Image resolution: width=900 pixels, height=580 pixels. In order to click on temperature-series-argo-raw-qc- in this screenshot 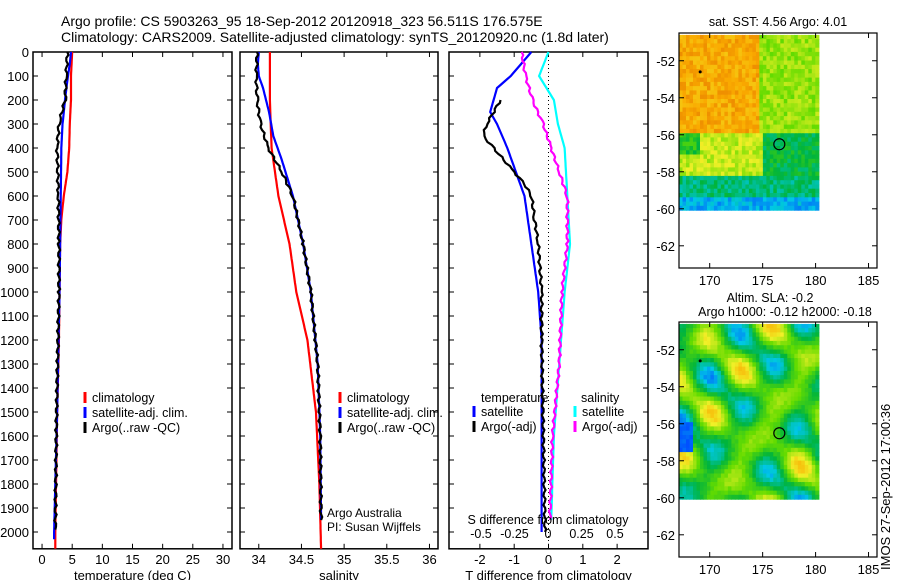, I will do `click(61, 290)`.